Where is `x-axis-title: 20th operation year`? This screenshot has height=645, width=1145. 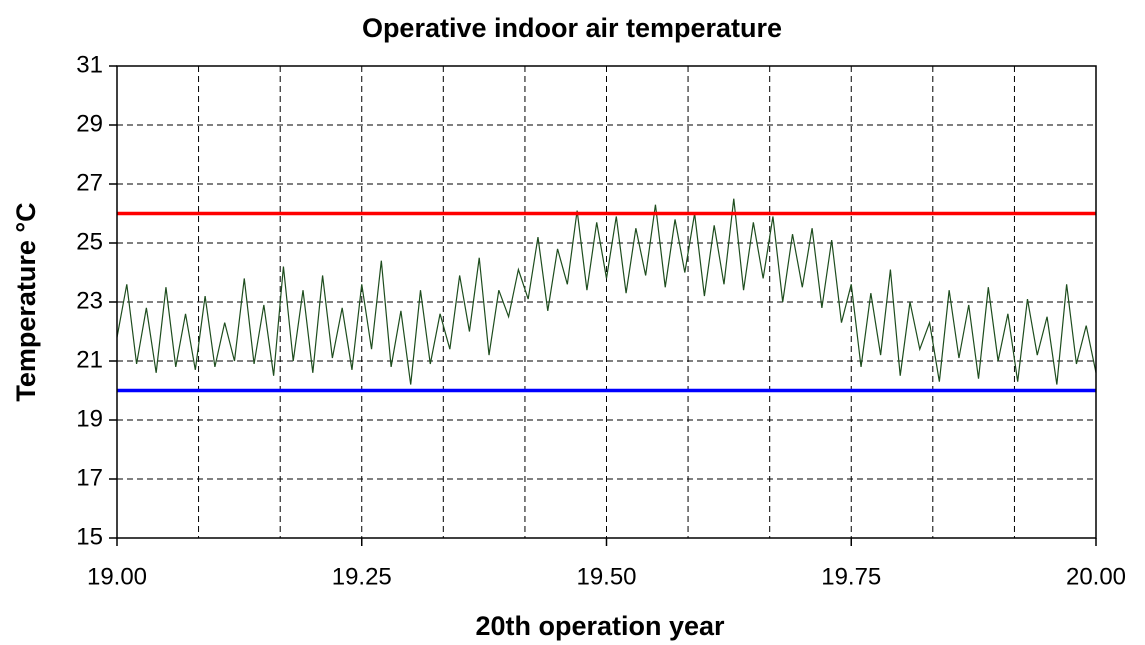 x-axis-title: 20th operation year is located at coordinates (600, 626).